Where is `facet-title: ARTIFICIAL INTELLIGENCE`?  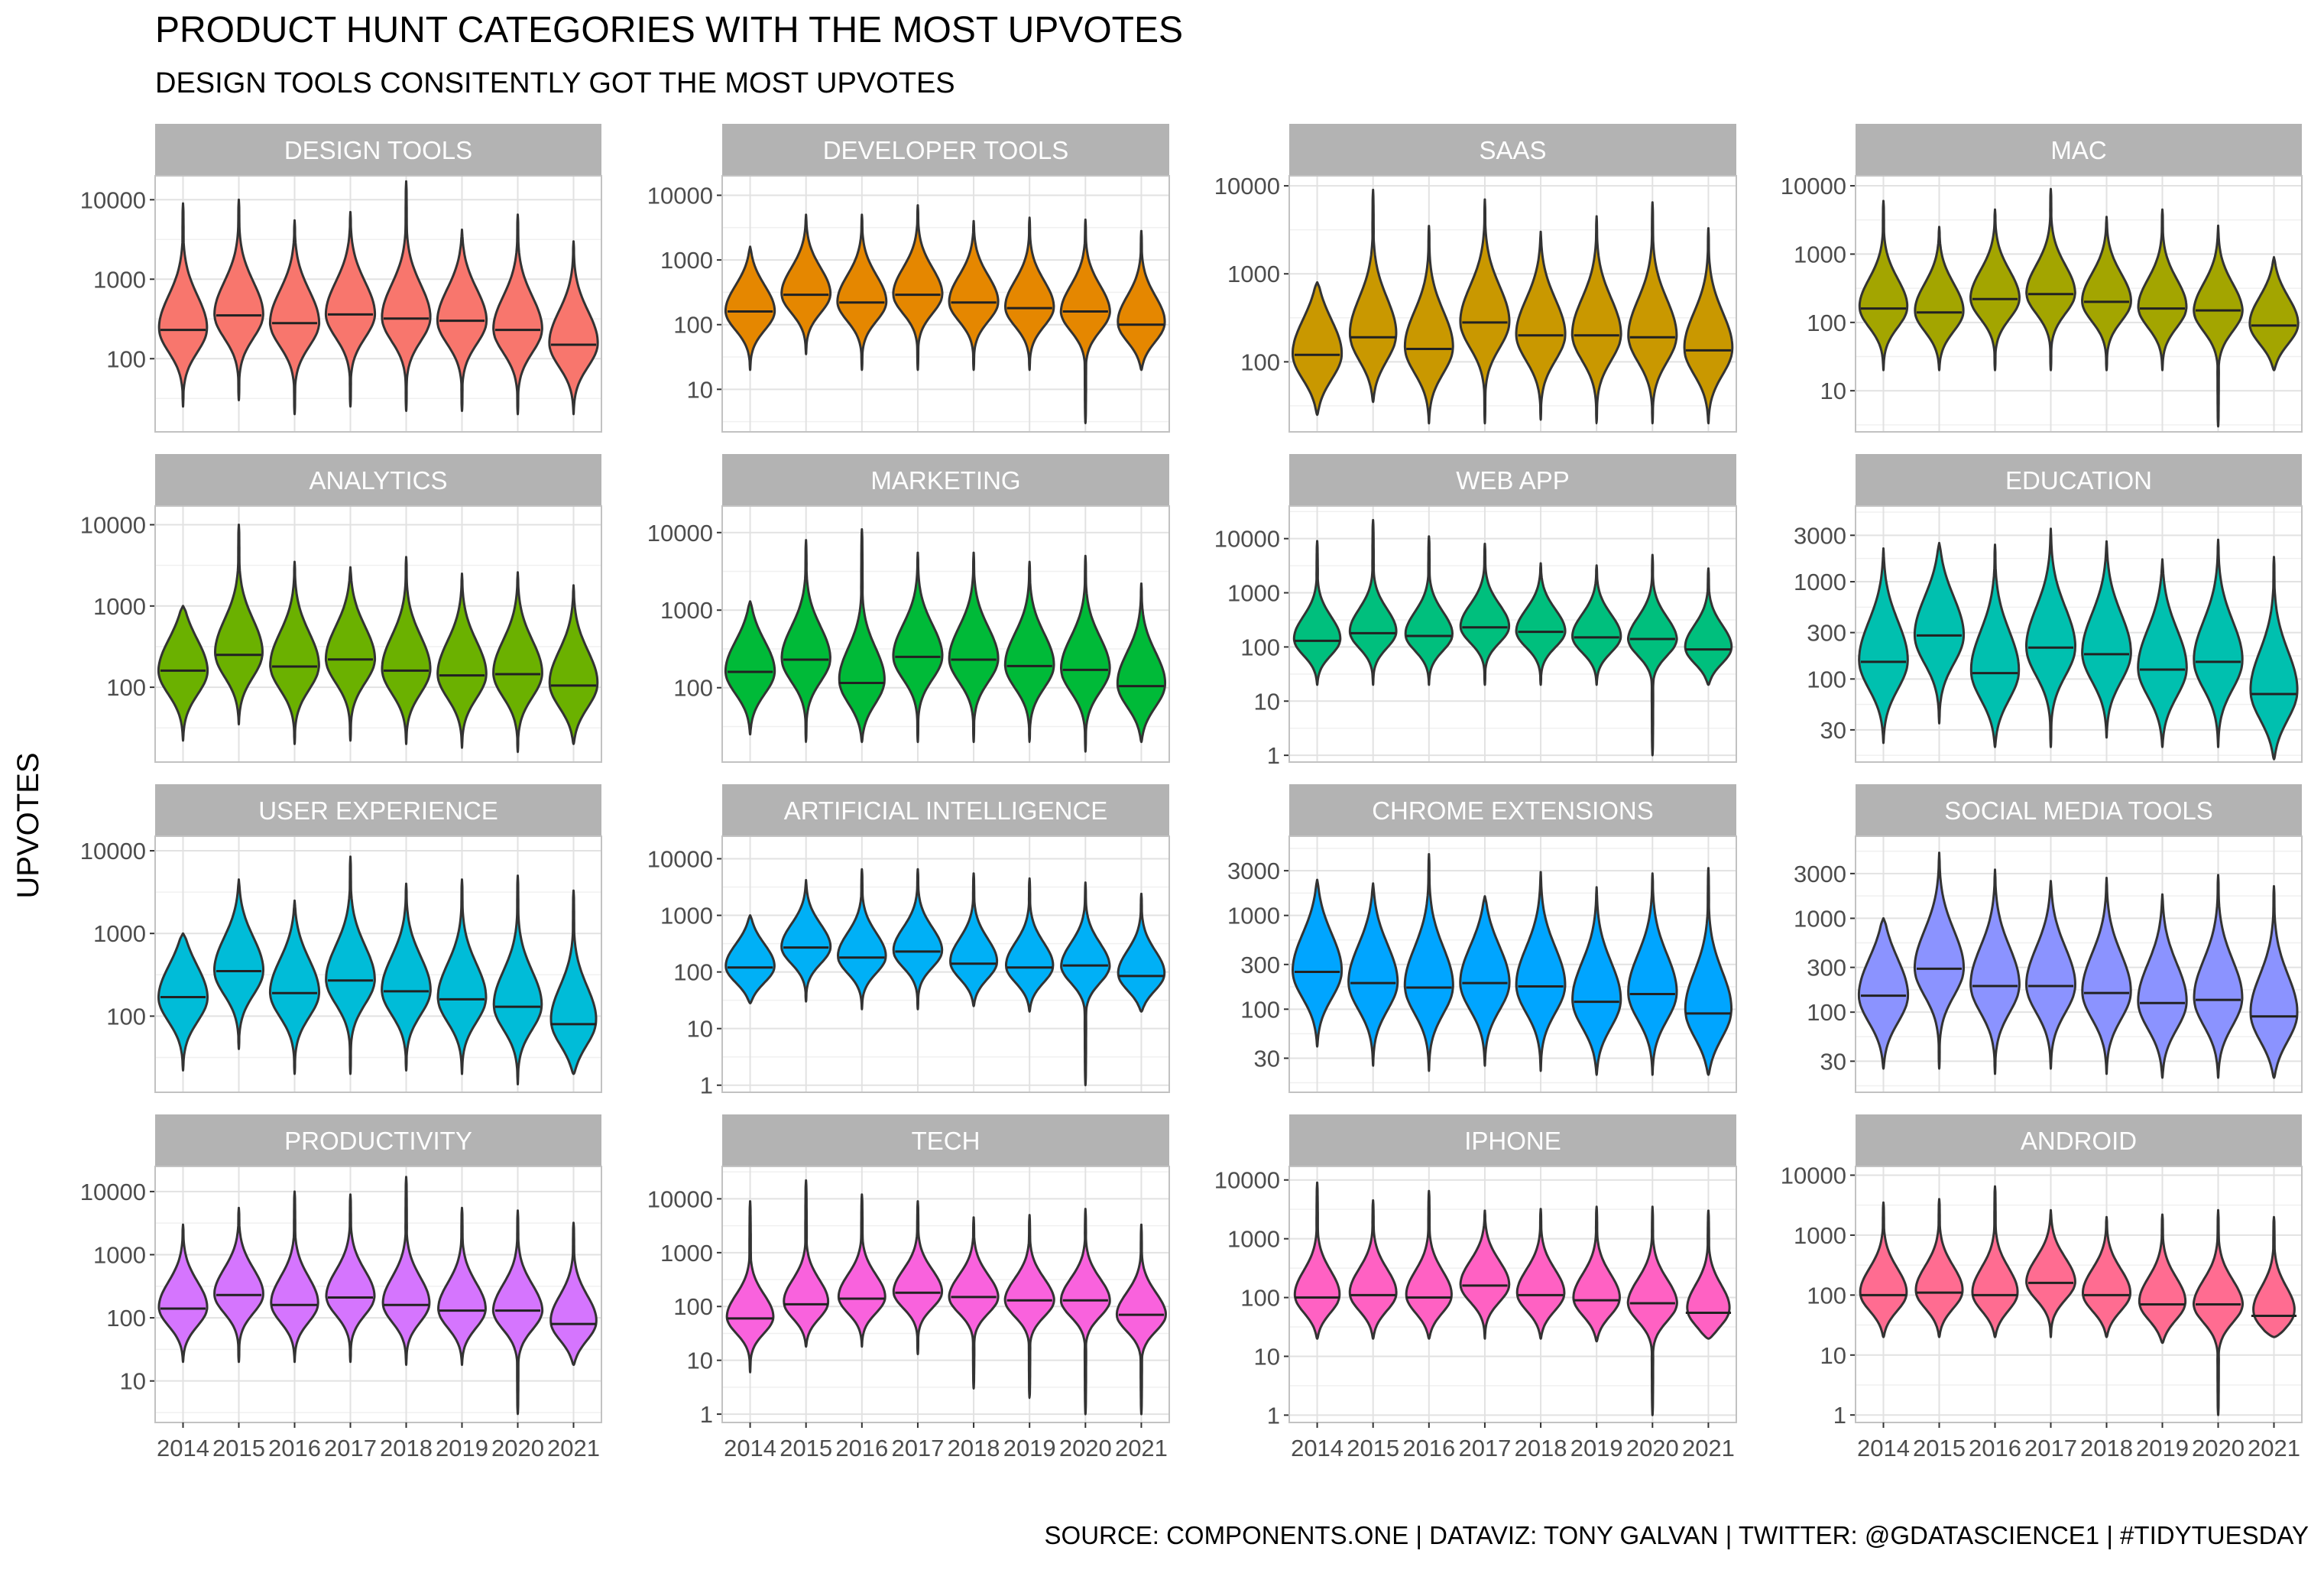
facet-title: ARTIFICIAL INTELLIGENCE is located at coordinates (946, 810).